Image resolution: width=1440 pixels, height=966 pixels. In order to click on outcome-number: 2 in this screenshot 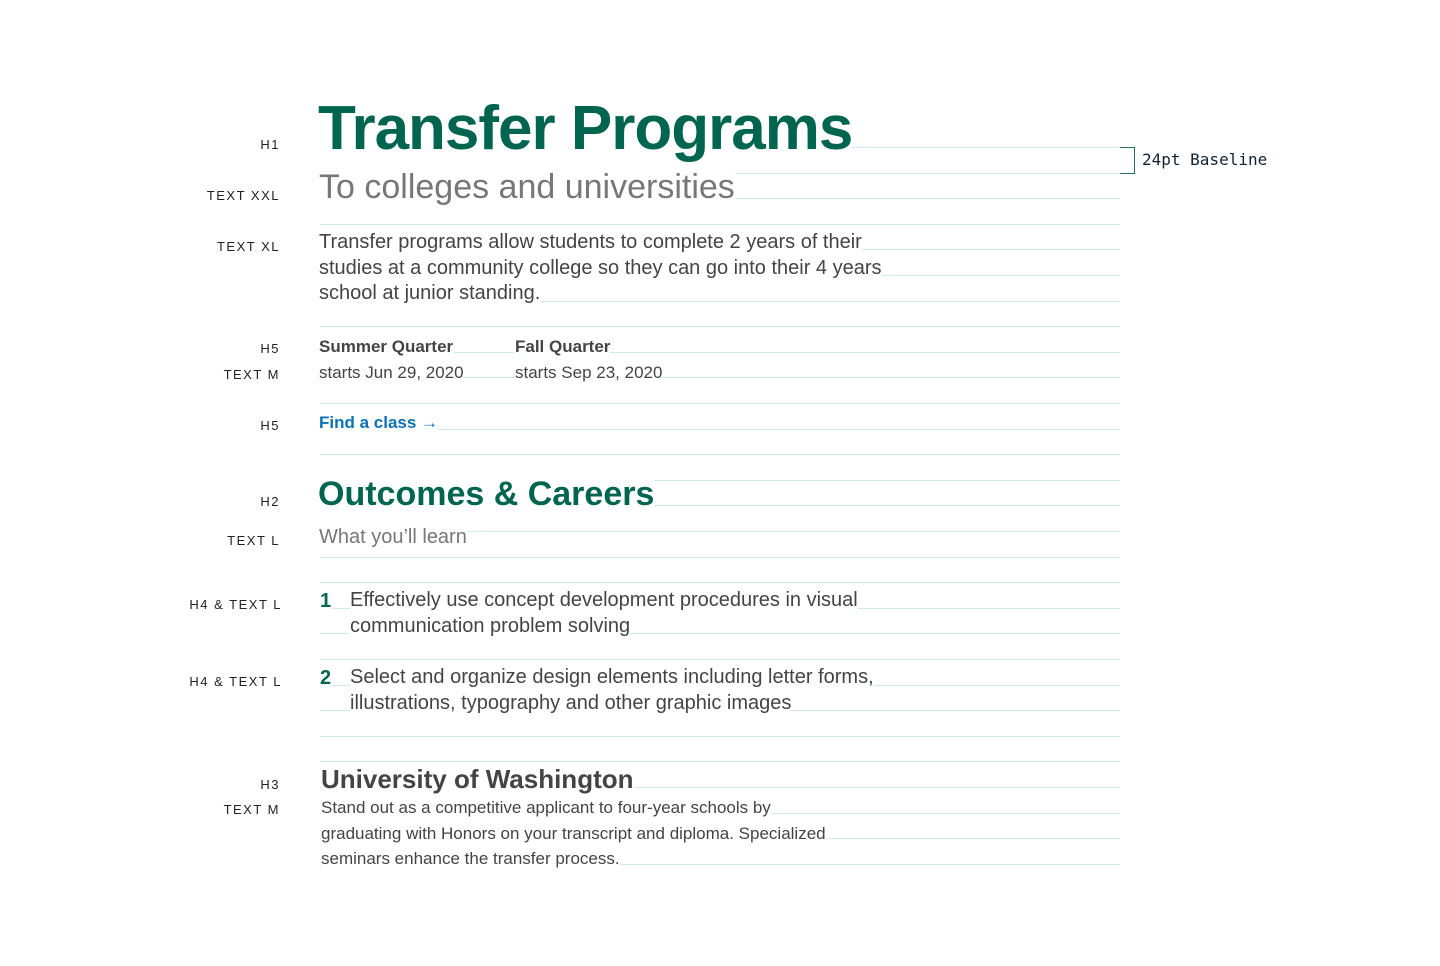, I will do `click(326, 678)`.